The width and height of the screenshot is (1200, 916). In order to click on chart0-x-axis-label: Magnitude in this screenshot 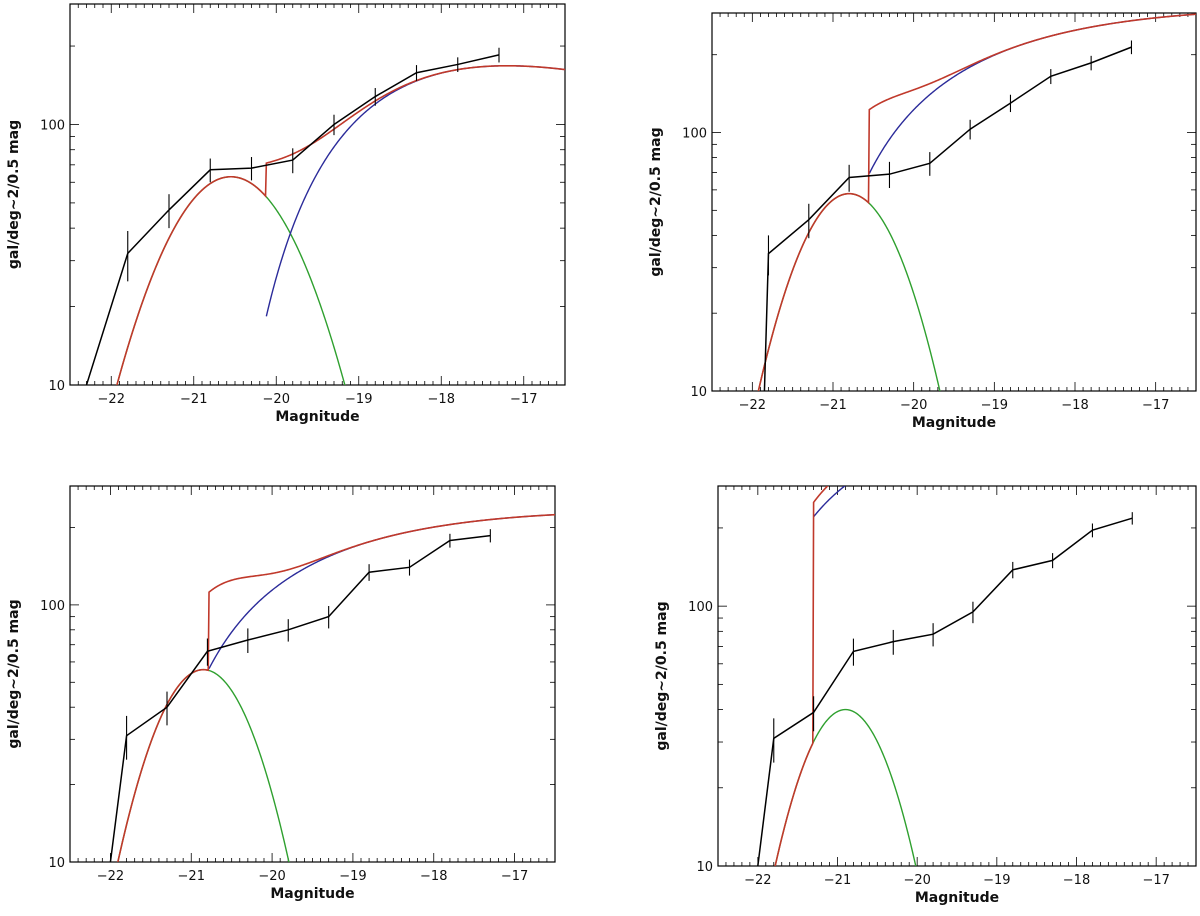, I will do `click(317, 417)`.